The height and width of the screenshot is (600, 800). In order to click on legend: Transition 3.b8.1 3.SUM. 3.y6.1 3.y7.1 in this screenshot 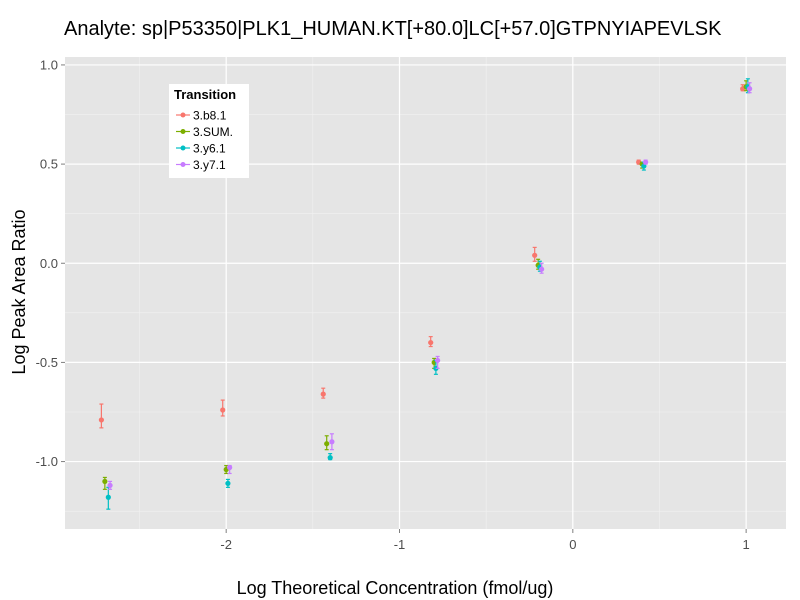, I will do `click(209, 131)`.